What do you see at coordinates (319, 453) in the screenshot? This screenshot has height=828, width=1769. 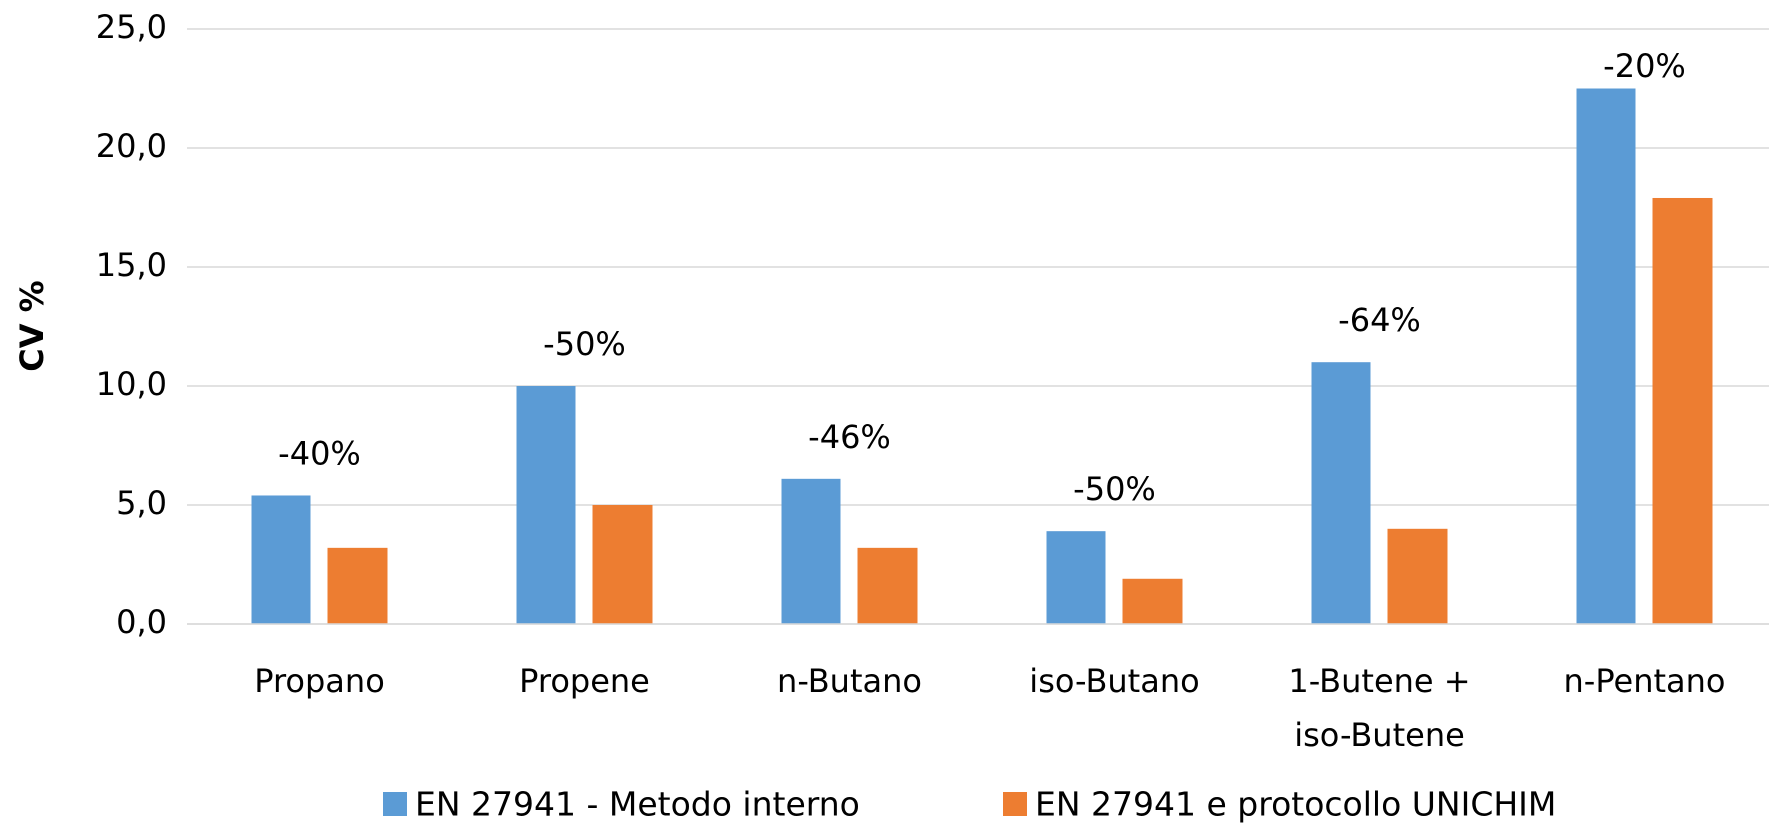 I see `annotation: -40%` at bounding box center [319, 453].